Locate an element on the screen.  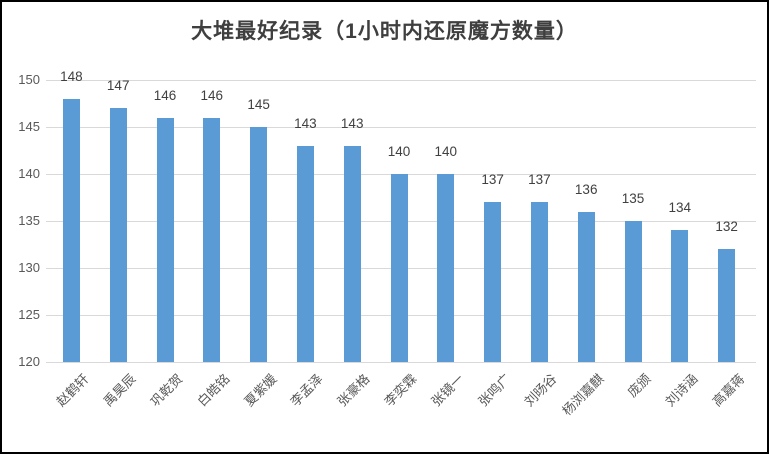
y-axis-tick-label: 145 is located at coordinates (29, 126).